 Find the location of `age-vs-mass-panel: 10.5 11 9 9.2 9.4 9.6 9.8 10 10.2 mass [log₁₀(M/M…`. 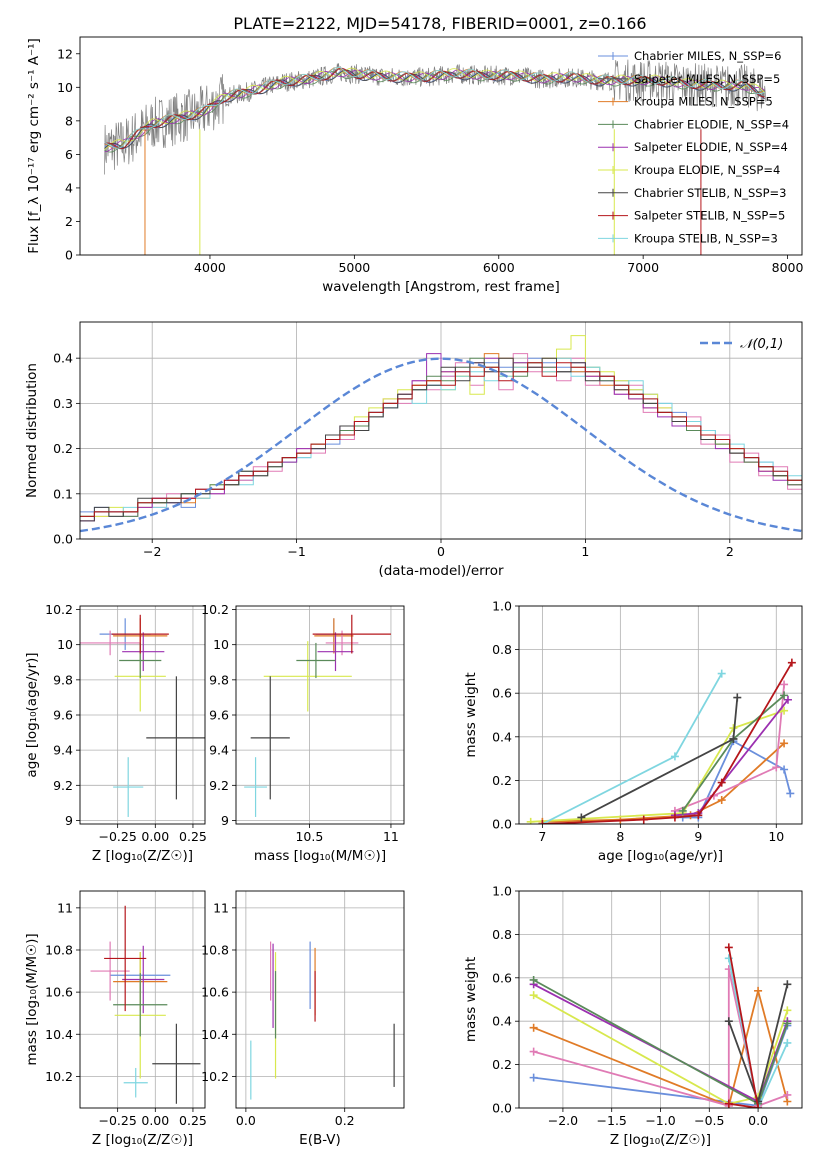

age-vs-mass-panel: 10.5 11 9 9.2 9.4 9.6 9.8 10 10.2 mass [log₁₀(M/M… is located at coordinates (303, 733).